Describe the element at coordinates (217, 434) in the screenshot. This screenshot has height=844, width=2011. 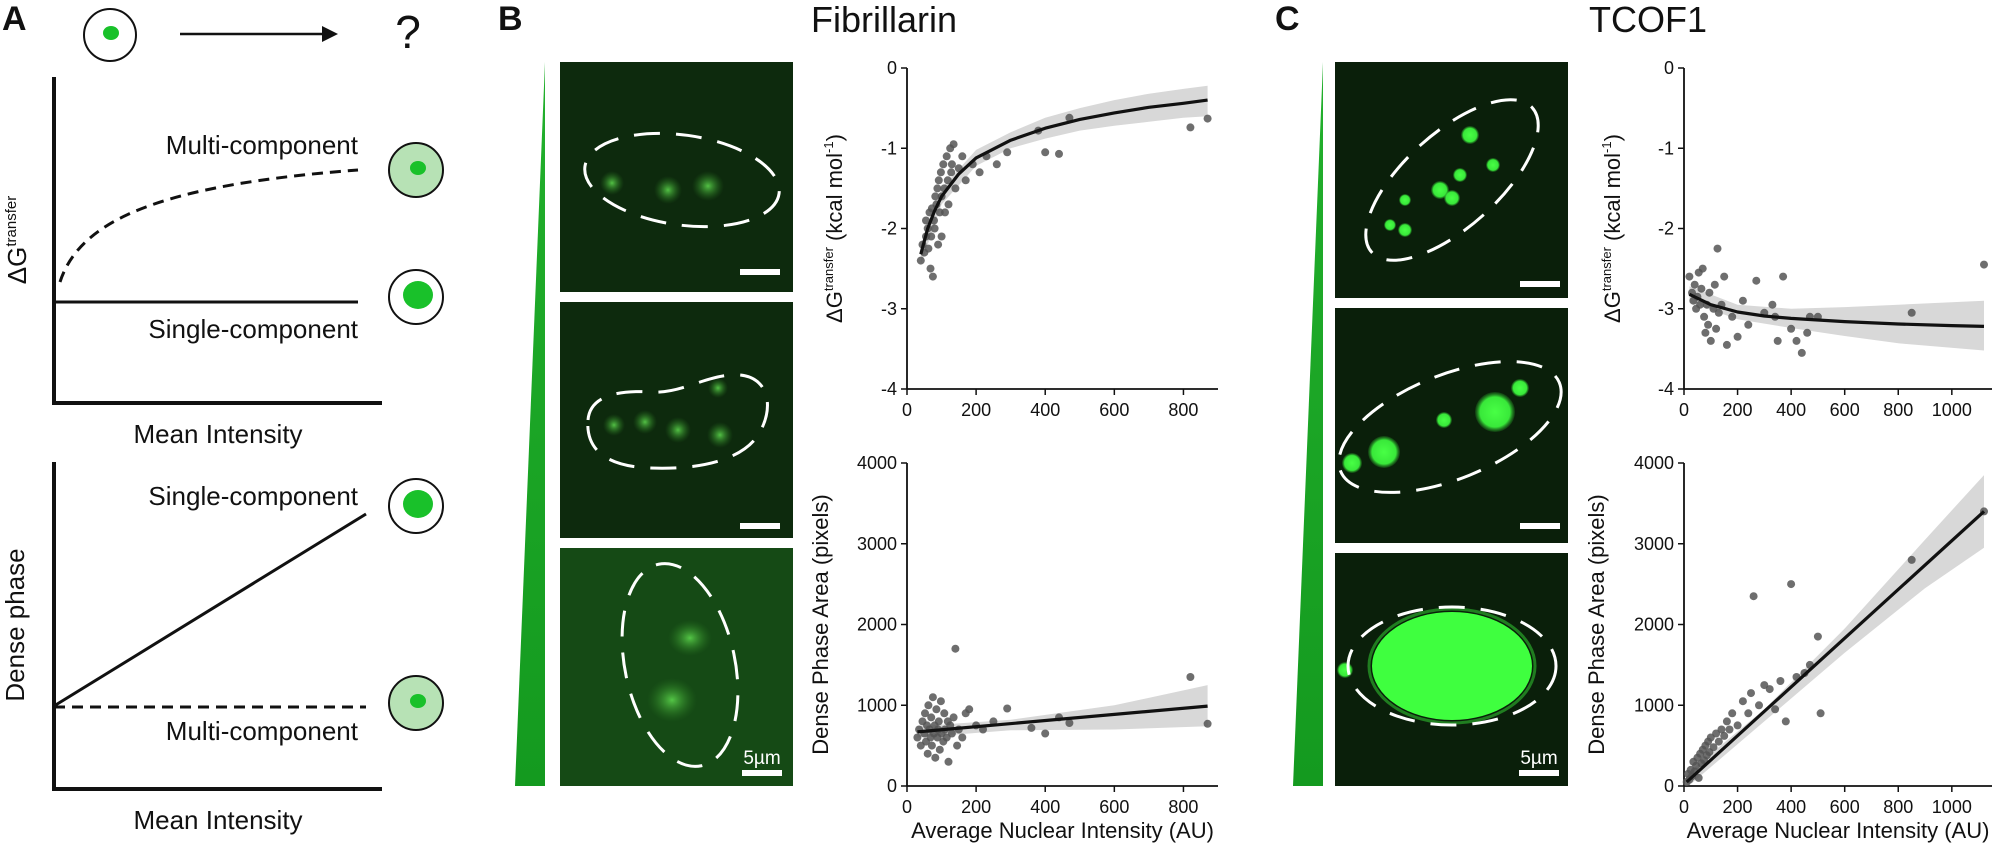
I see `x-axis-label-top: Mean Intensity` at that location.